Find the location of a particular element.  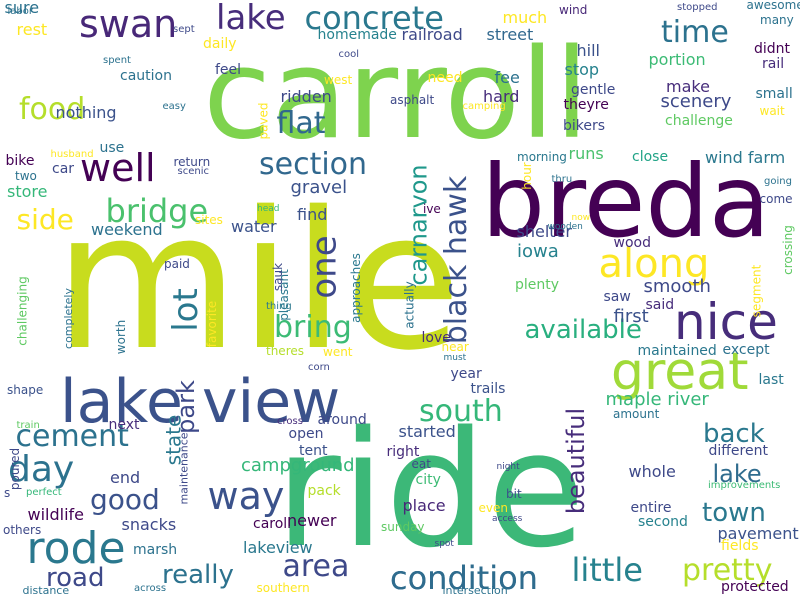

word-amount: amount is located at coordinates (636, 414).